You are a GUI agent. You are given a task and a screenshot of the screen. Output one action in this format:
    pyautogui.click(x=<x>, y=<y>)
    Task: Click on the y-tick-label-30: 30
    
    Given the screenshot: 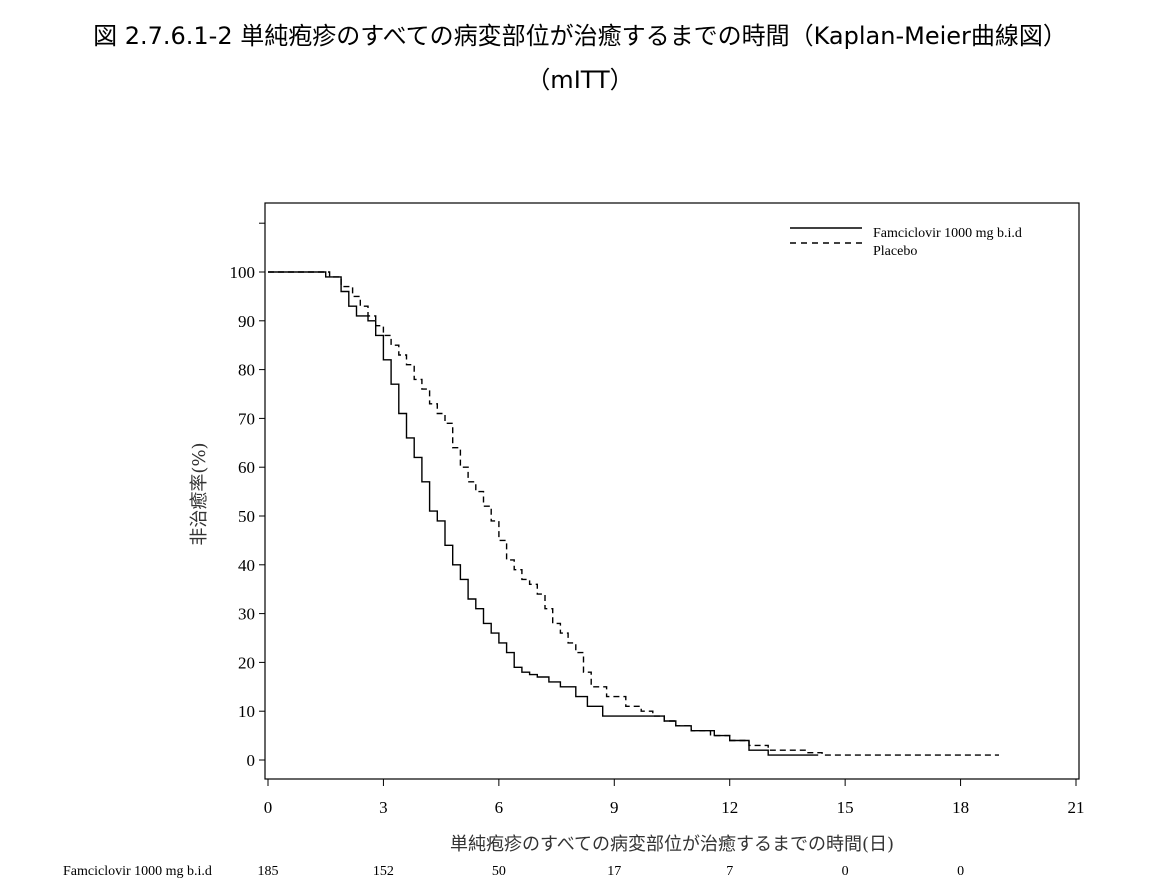 What is the action you would take?
    pyautogui.click(x=246, y=614)
    